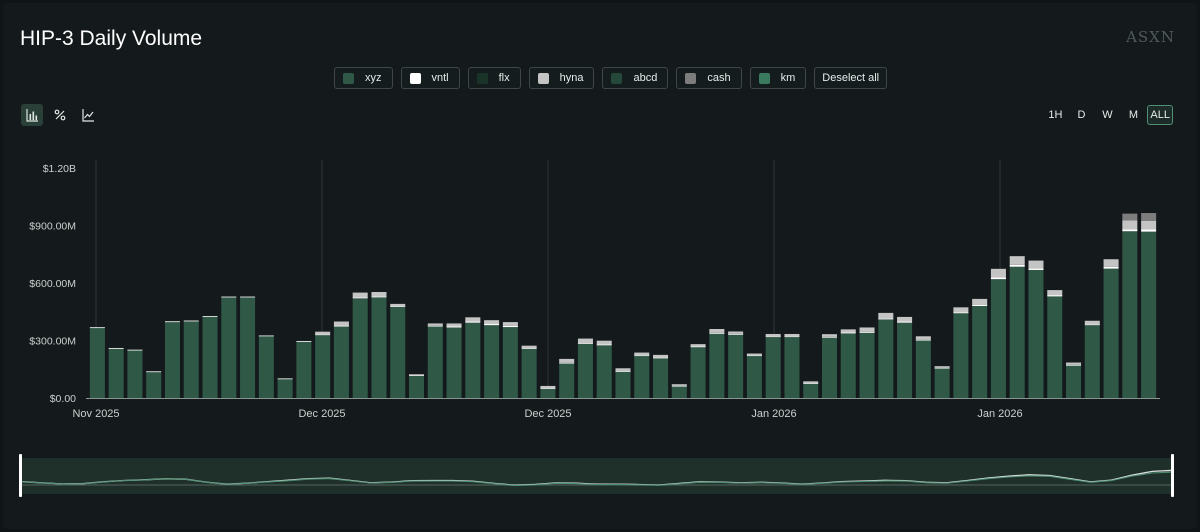  What do you see at coordinates (111, 38) in the screenshot?
I see `page-title: HIP-3 Daily Volume` at bounding box center [111, 38].